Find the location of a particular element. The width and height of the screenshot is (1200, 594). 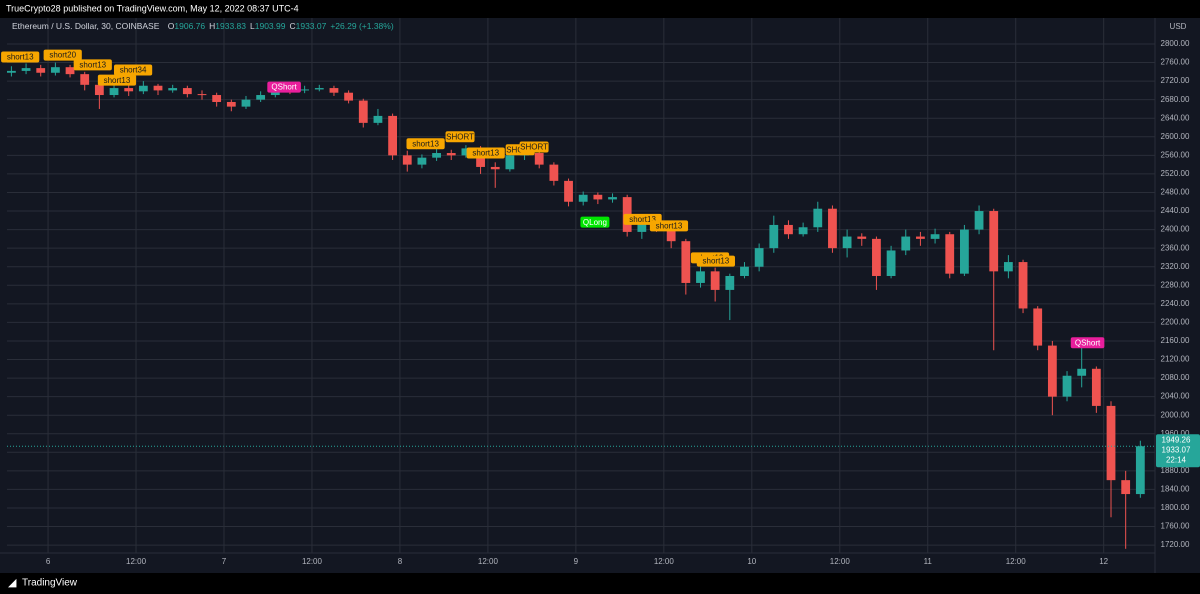

signal-label: QShort is located at coordinates (1088, 342).